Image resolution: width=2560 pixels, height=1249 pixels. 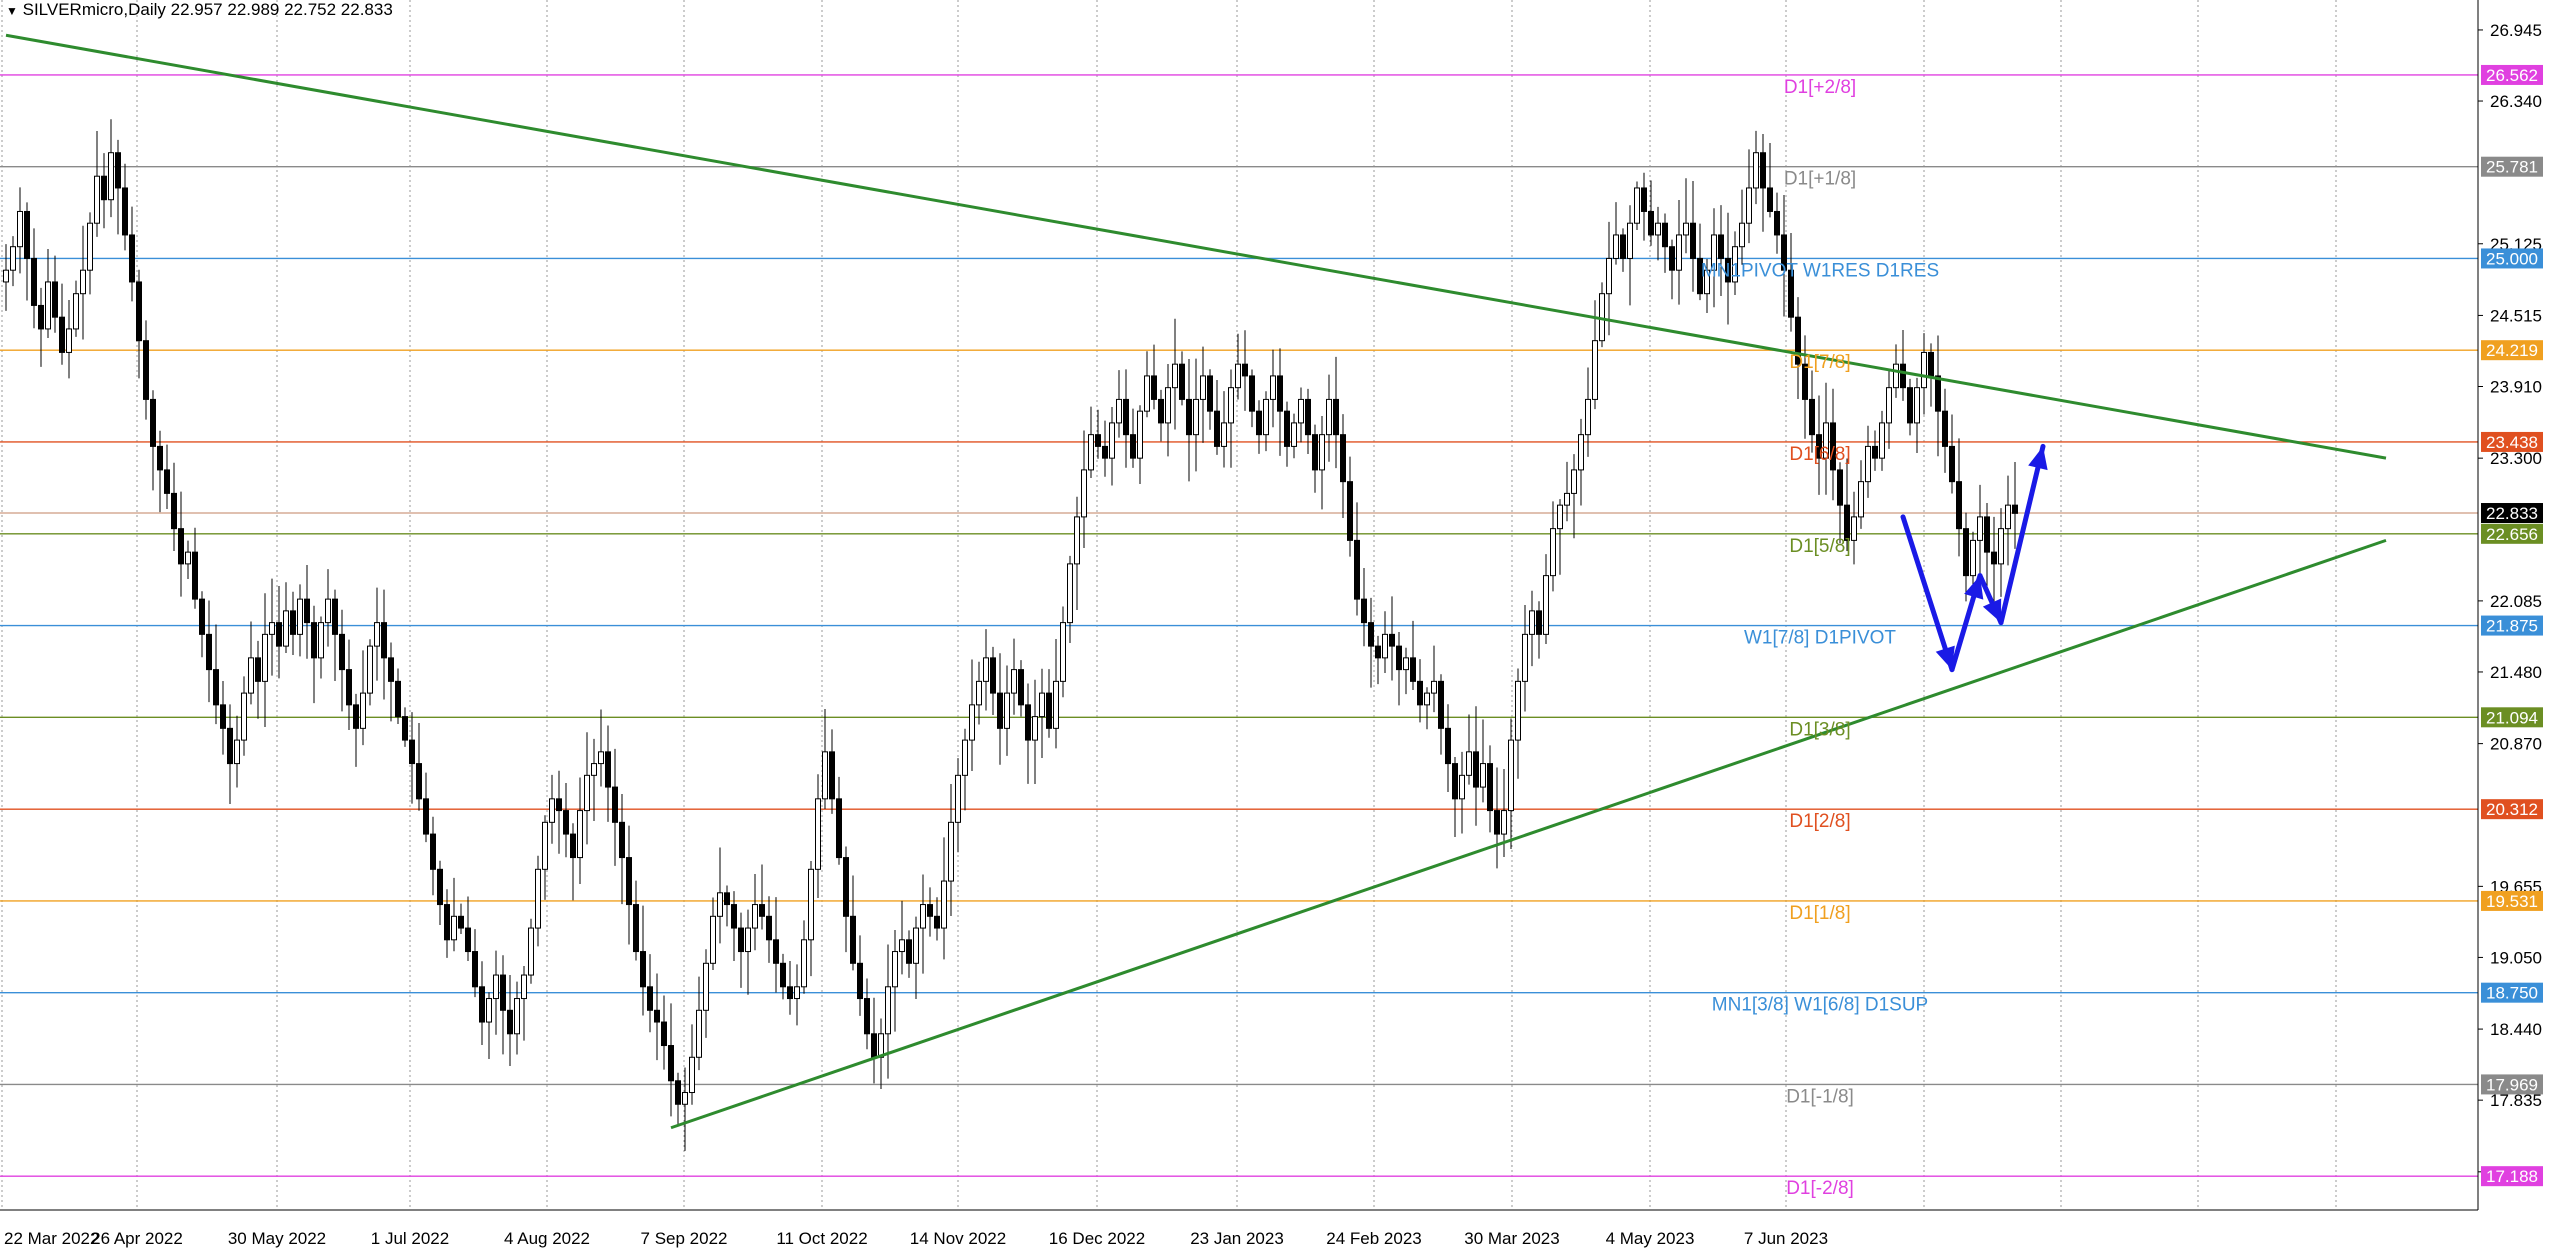 What do you see at coordinates (410, 1238) in the screenshot?
I see `x-tick-label: 1 Jul 2022` at bounding box center [410, 1238].